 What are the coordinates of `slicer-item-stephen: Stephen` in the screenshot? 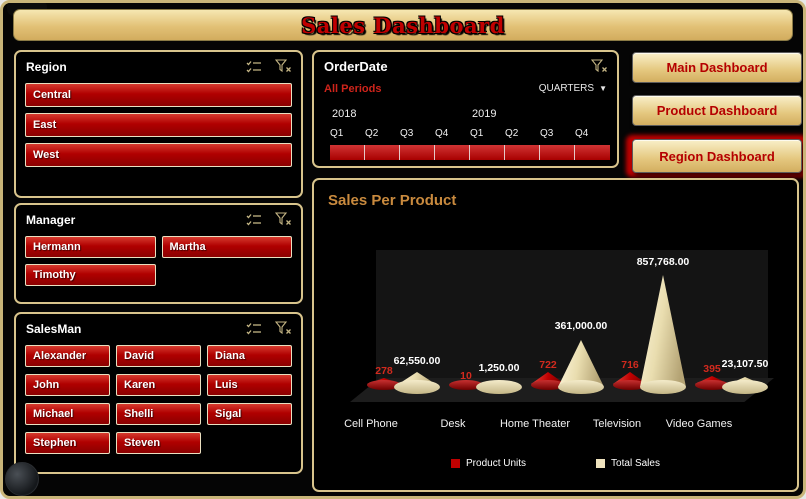 It's located at (67, 443).